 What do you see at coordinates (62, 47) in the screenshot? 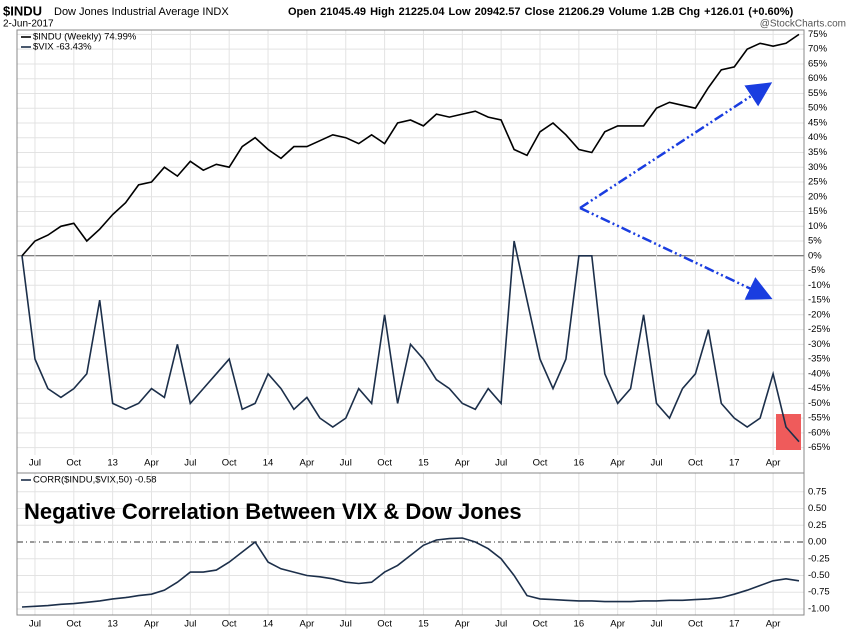
I see `legend-label: $VIX -63.43%` at bounding box center [62, 47].